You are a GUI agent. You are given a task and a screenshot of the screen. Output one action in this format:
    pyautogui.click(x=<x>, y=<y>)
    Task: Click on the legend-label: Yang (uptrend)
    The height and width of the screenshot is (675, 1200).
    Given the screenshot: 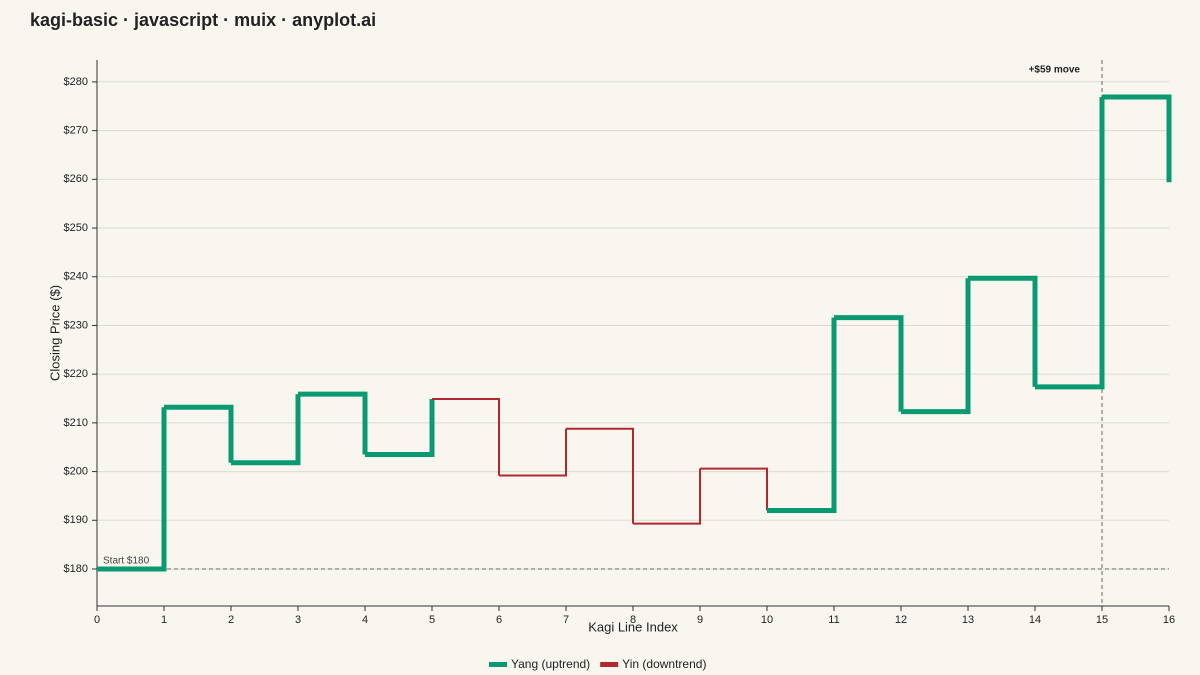 What is the action you would take?
    pyautogui.click(x=550, y=664)
    